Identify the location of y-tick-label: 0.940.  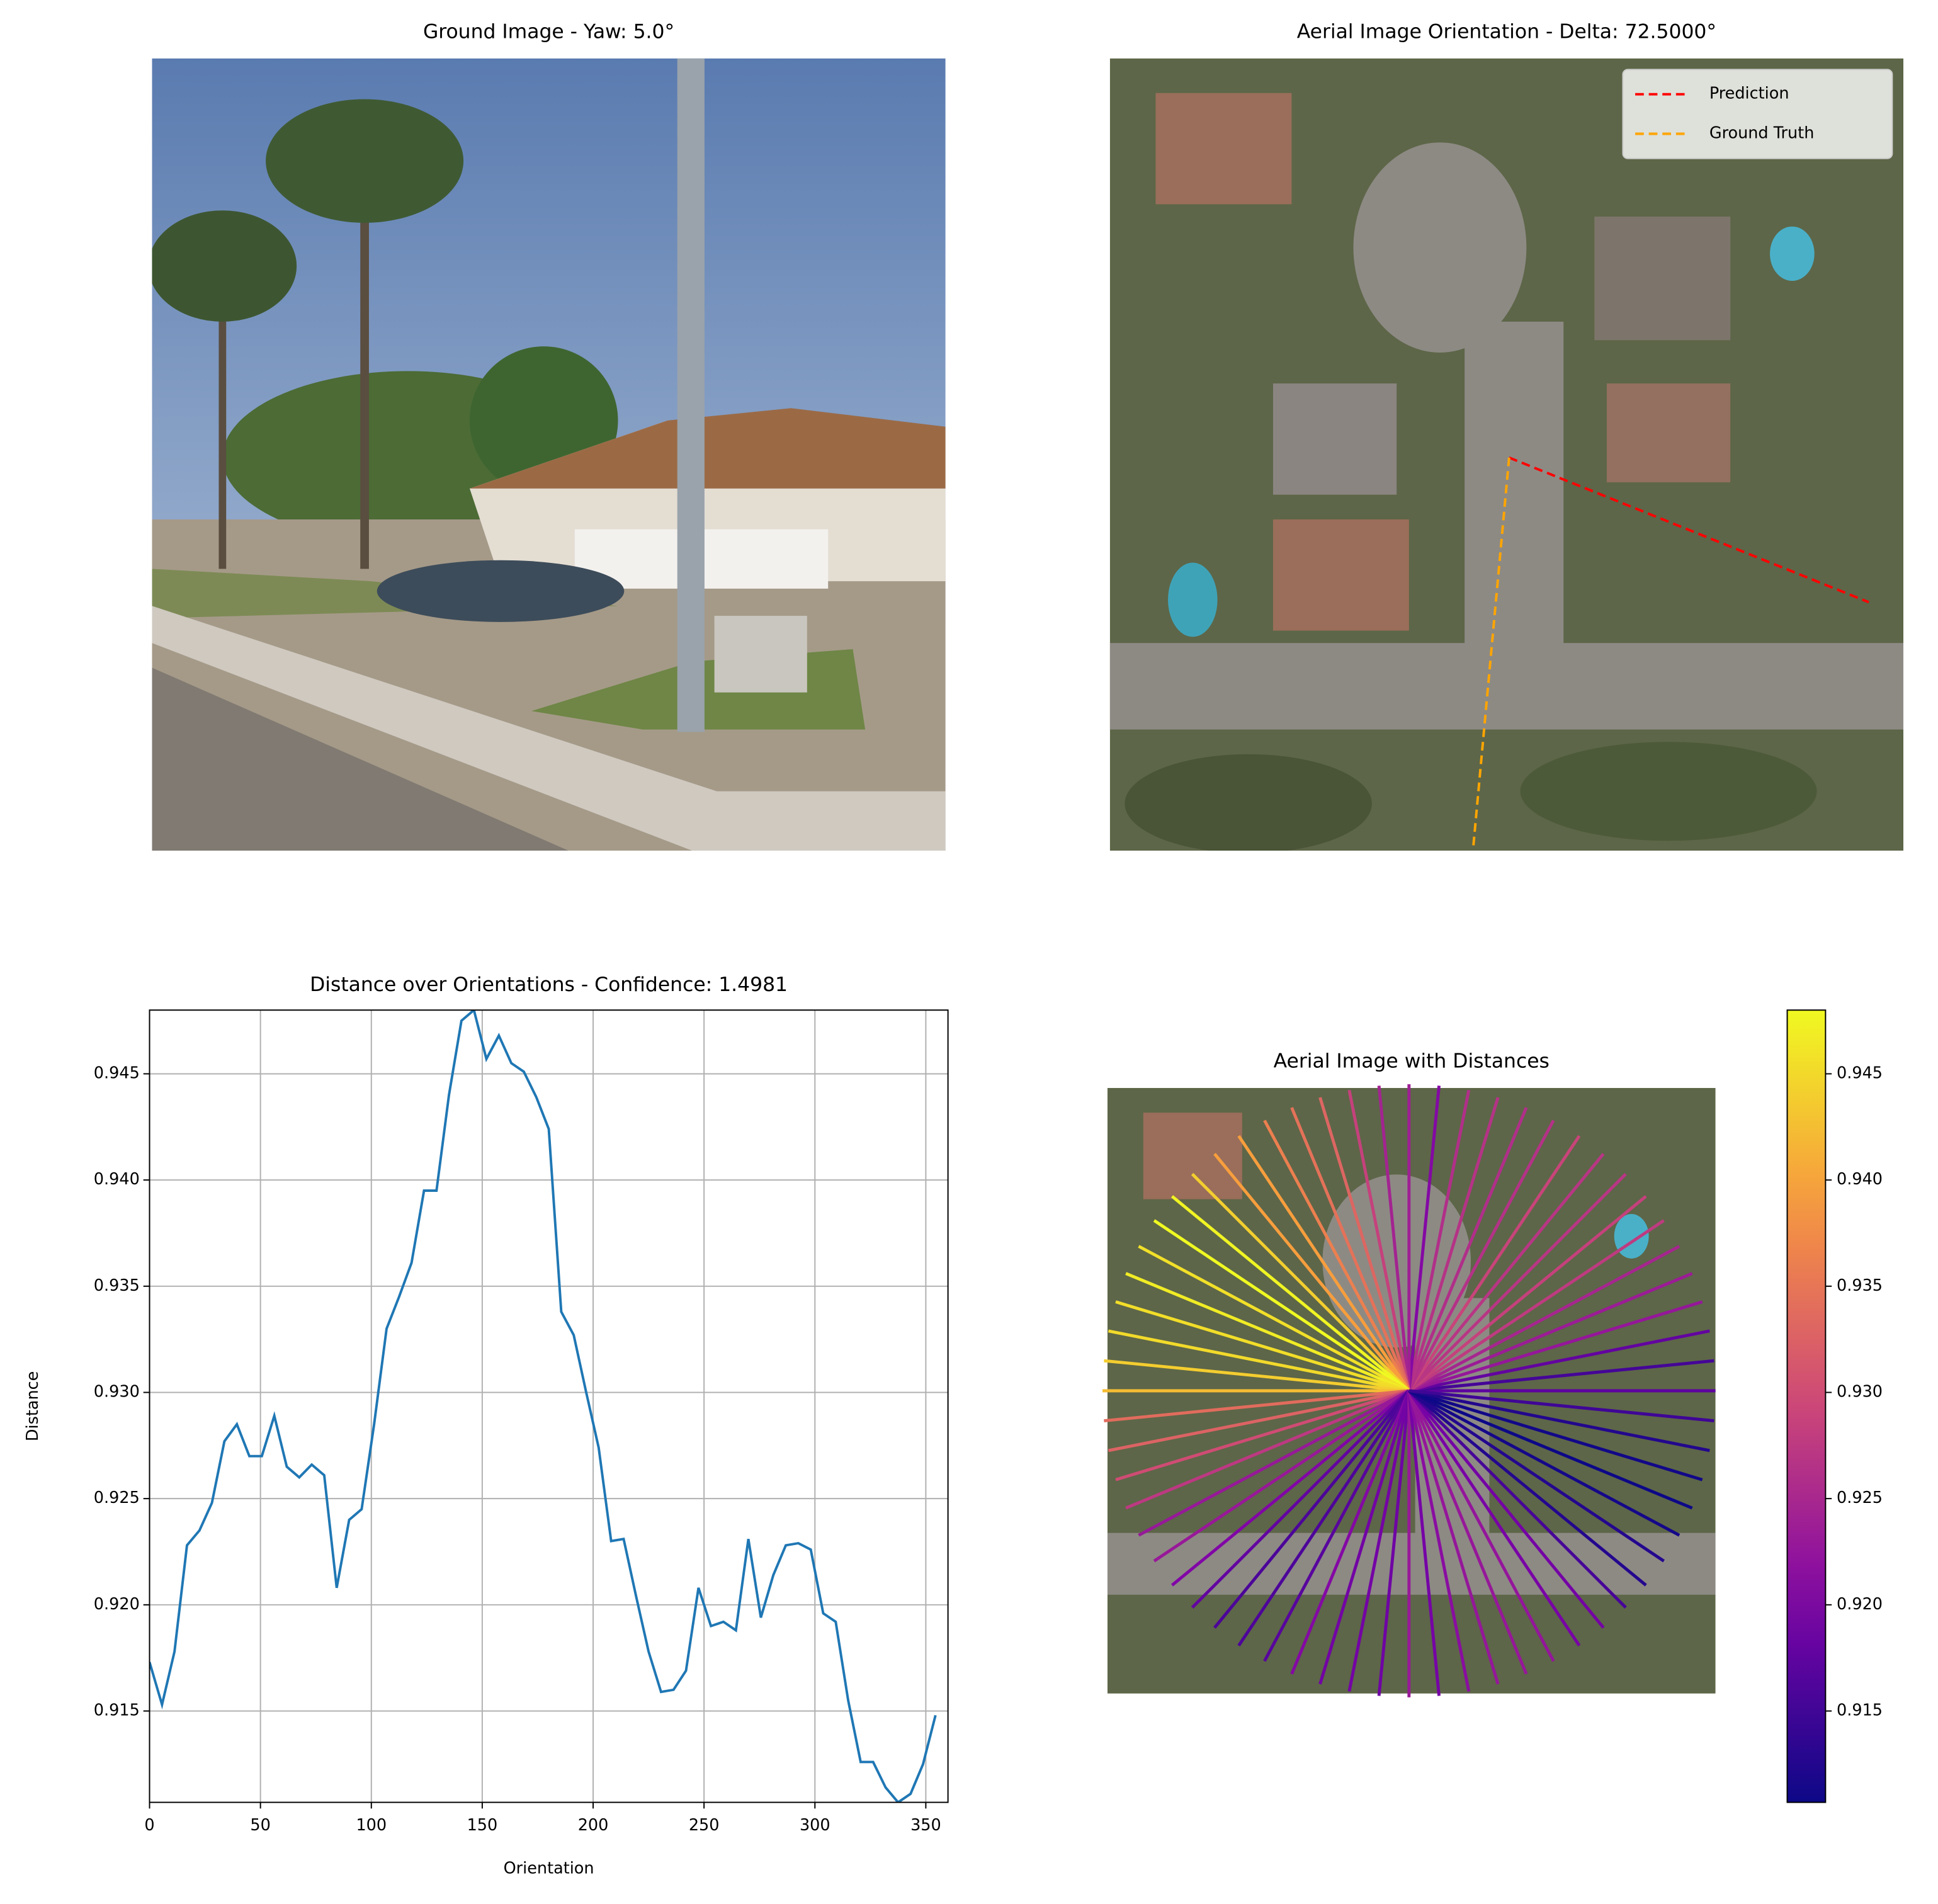
(117, 1179).